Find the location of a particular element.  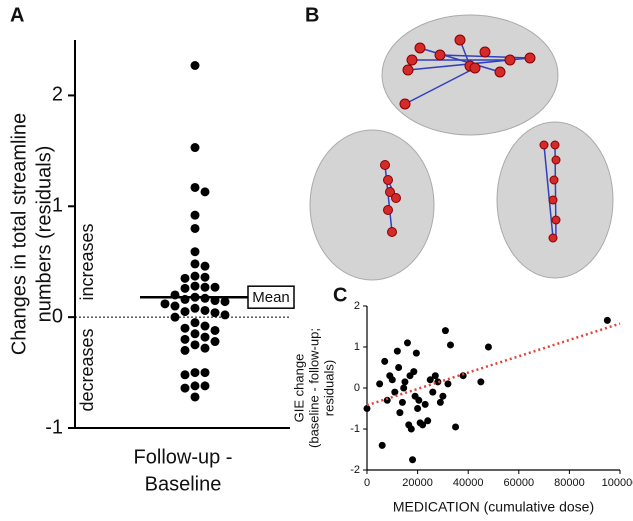

x-tick-label: 0 is located at coordinates (367, 483).